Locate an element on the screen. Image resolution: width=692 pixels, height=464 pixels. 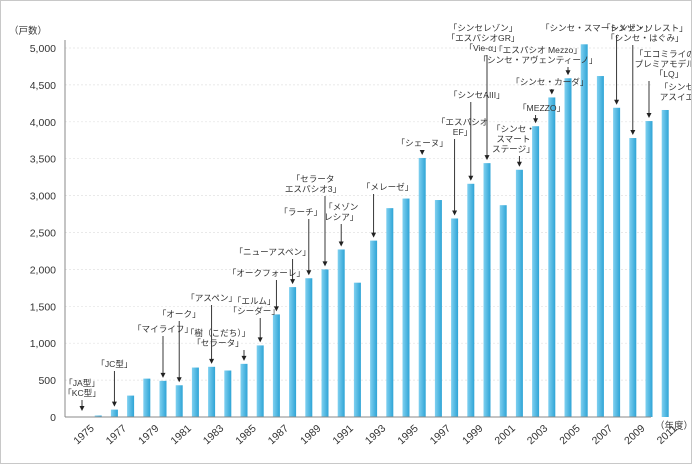
annotation-label: 「JA型」 is located at coordinates (82, 383).